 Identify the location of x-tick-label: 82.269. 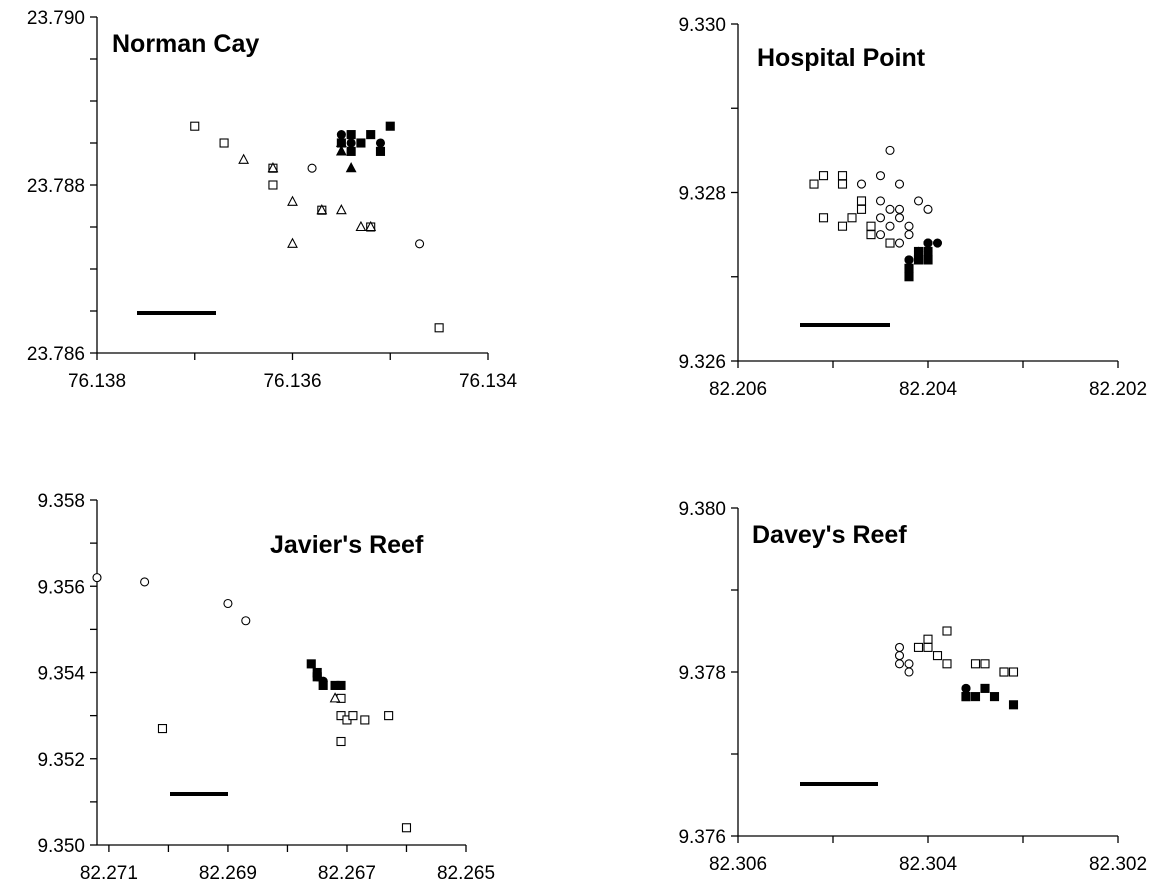
(228, 873).